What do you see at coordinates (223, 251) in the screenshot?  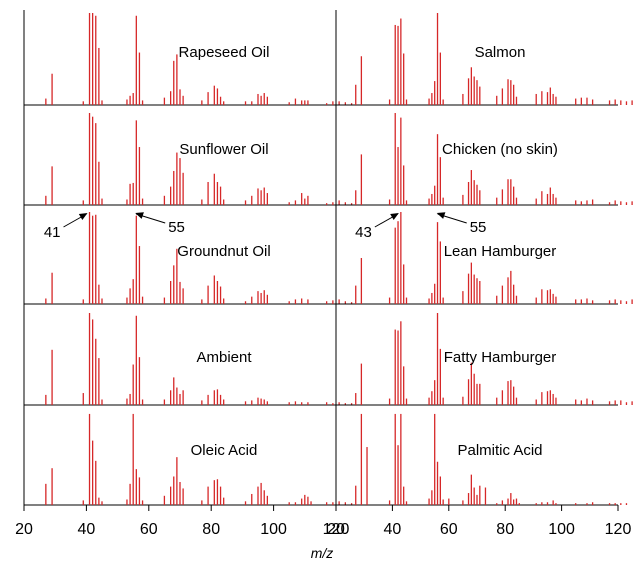 I see `panel-label: Groundnut Oil` at bounding box center [223, 251].